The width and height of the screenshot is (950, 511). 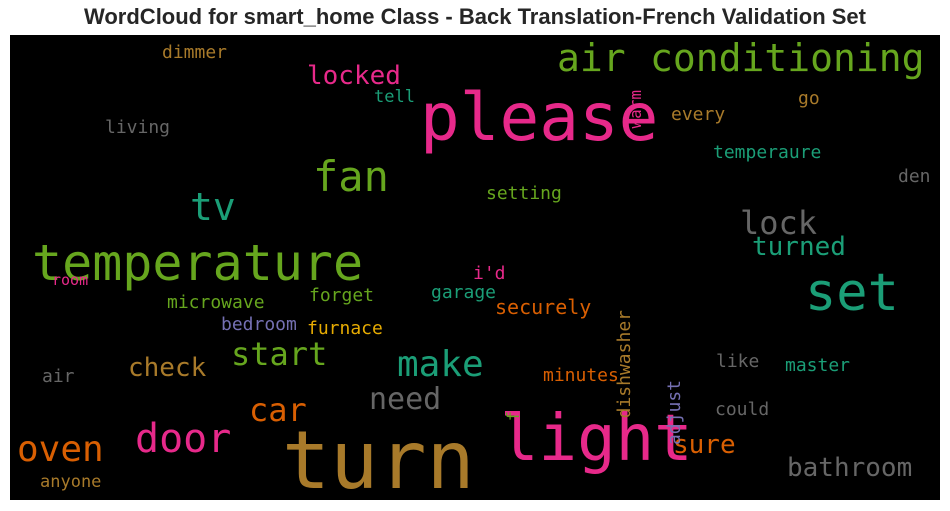 What do you see at coordinates (914, 176) in the screenshot?
I see `word-den-43: den` at bounding box center [914, 176].